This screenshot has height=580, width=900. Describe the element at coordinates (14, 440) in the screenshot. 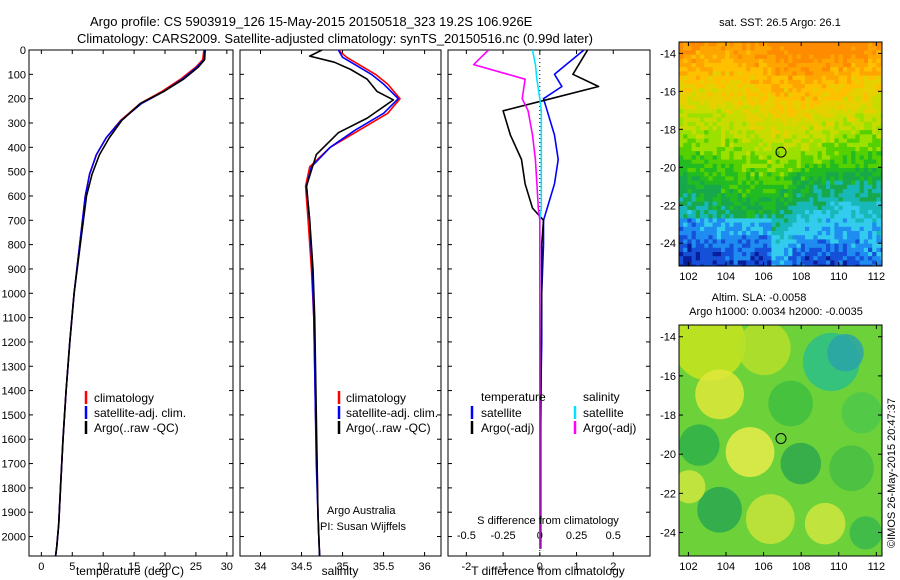

I see `y-tick-label: 1600` at that location.